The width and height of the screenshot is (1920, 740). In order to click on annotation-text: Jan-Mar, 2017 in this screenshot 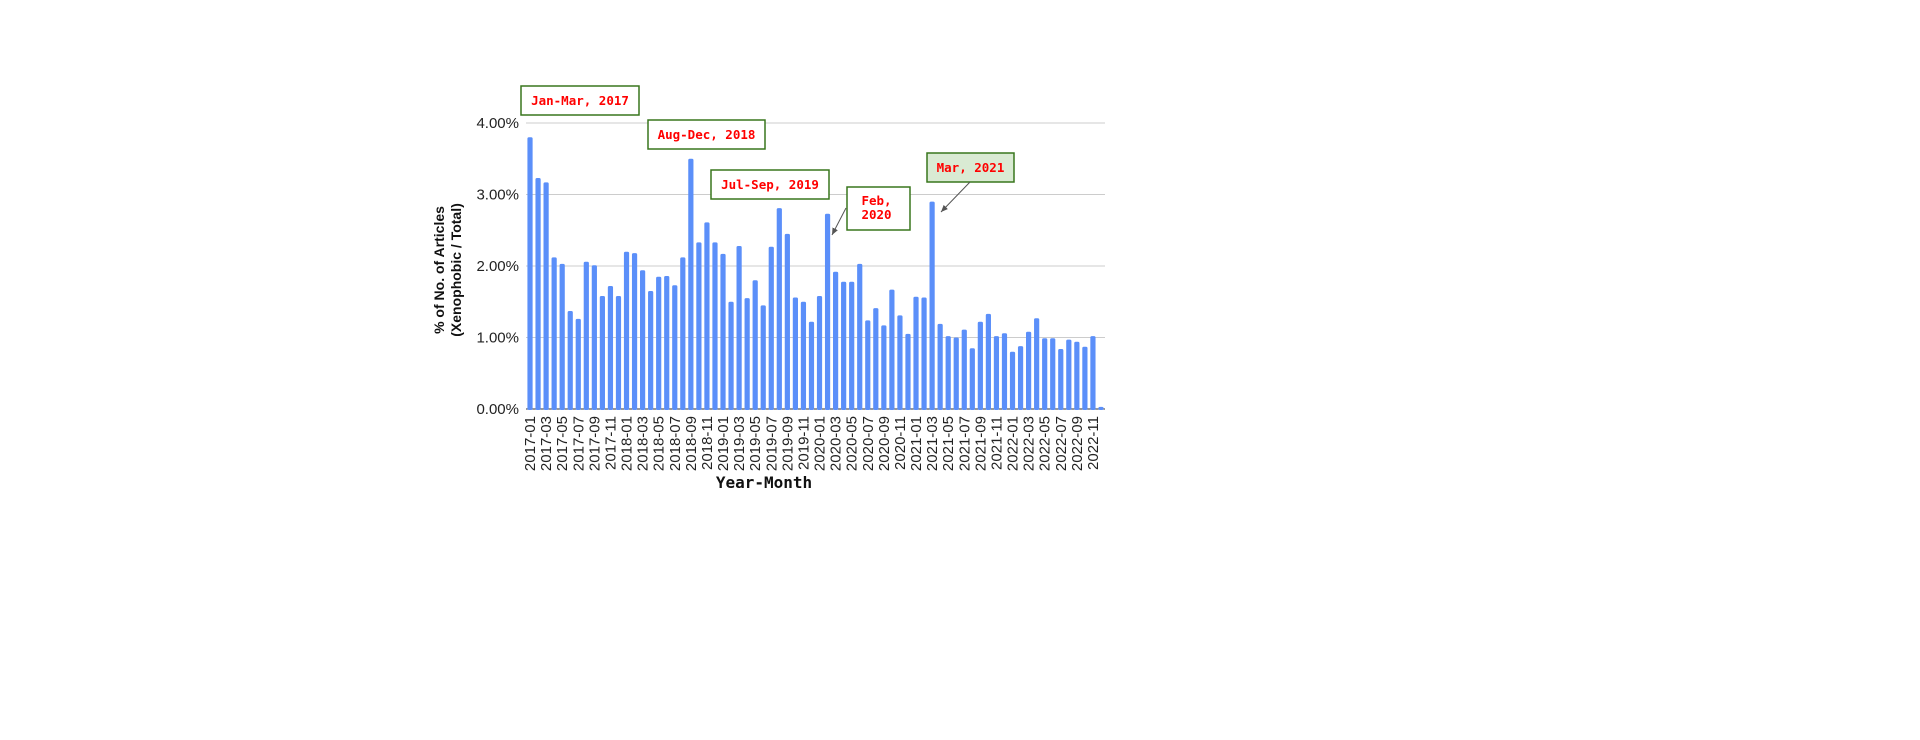, I will do `click(580, 100)`.